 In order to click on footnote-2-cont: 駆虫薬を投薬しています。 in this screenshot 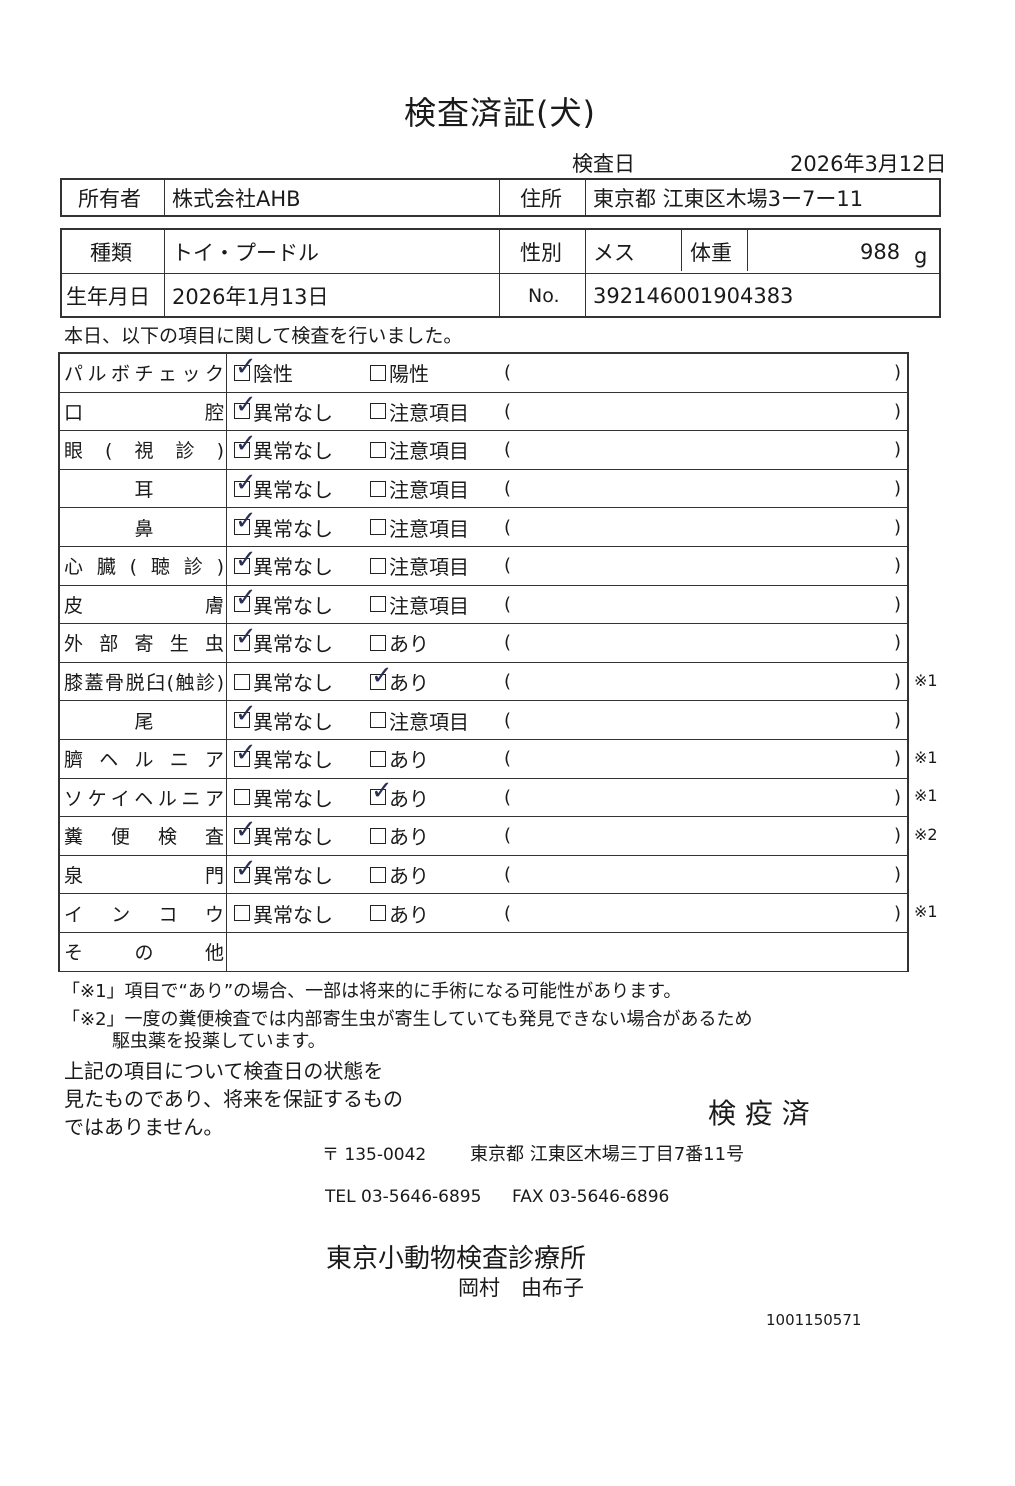, I will do `click(219, 1041)`.